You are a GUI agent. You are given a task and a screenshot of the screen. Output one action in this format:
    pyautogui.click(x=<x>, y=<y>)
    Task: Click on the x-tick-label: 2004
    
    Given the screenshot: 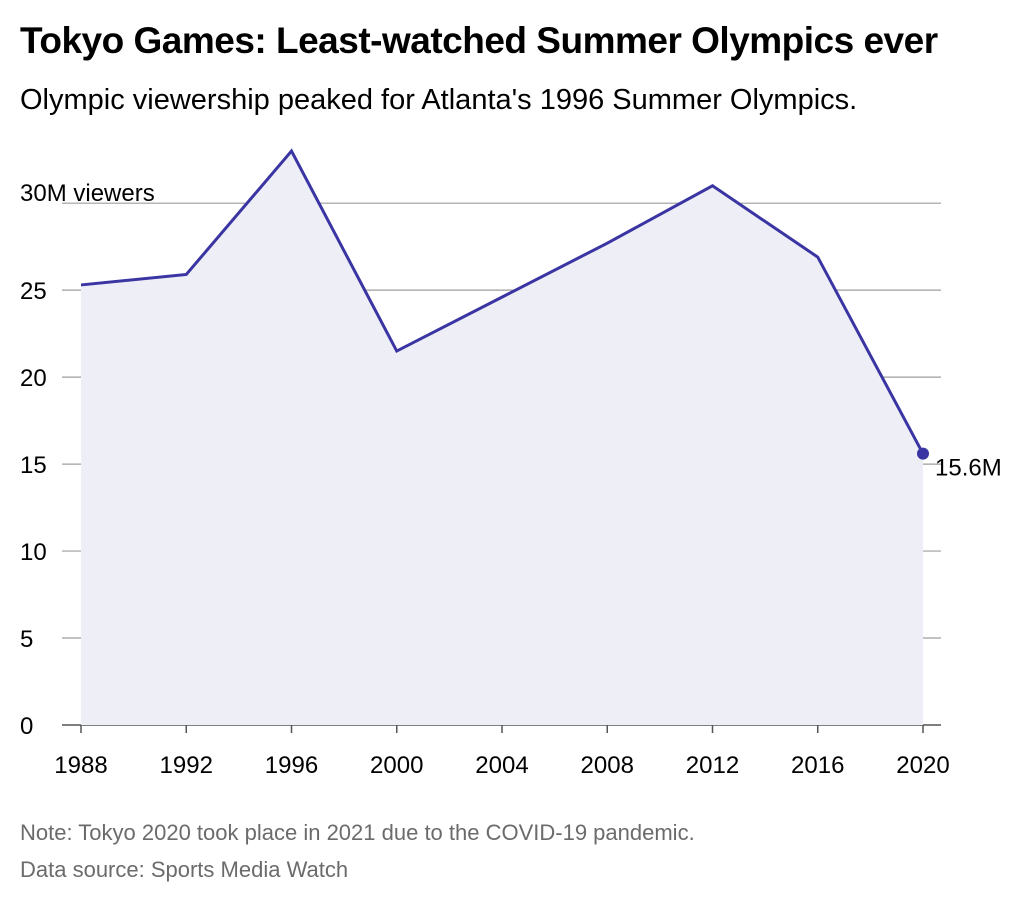 What is the action you would take?
    pyautogui.click(x=501, y=765)
    